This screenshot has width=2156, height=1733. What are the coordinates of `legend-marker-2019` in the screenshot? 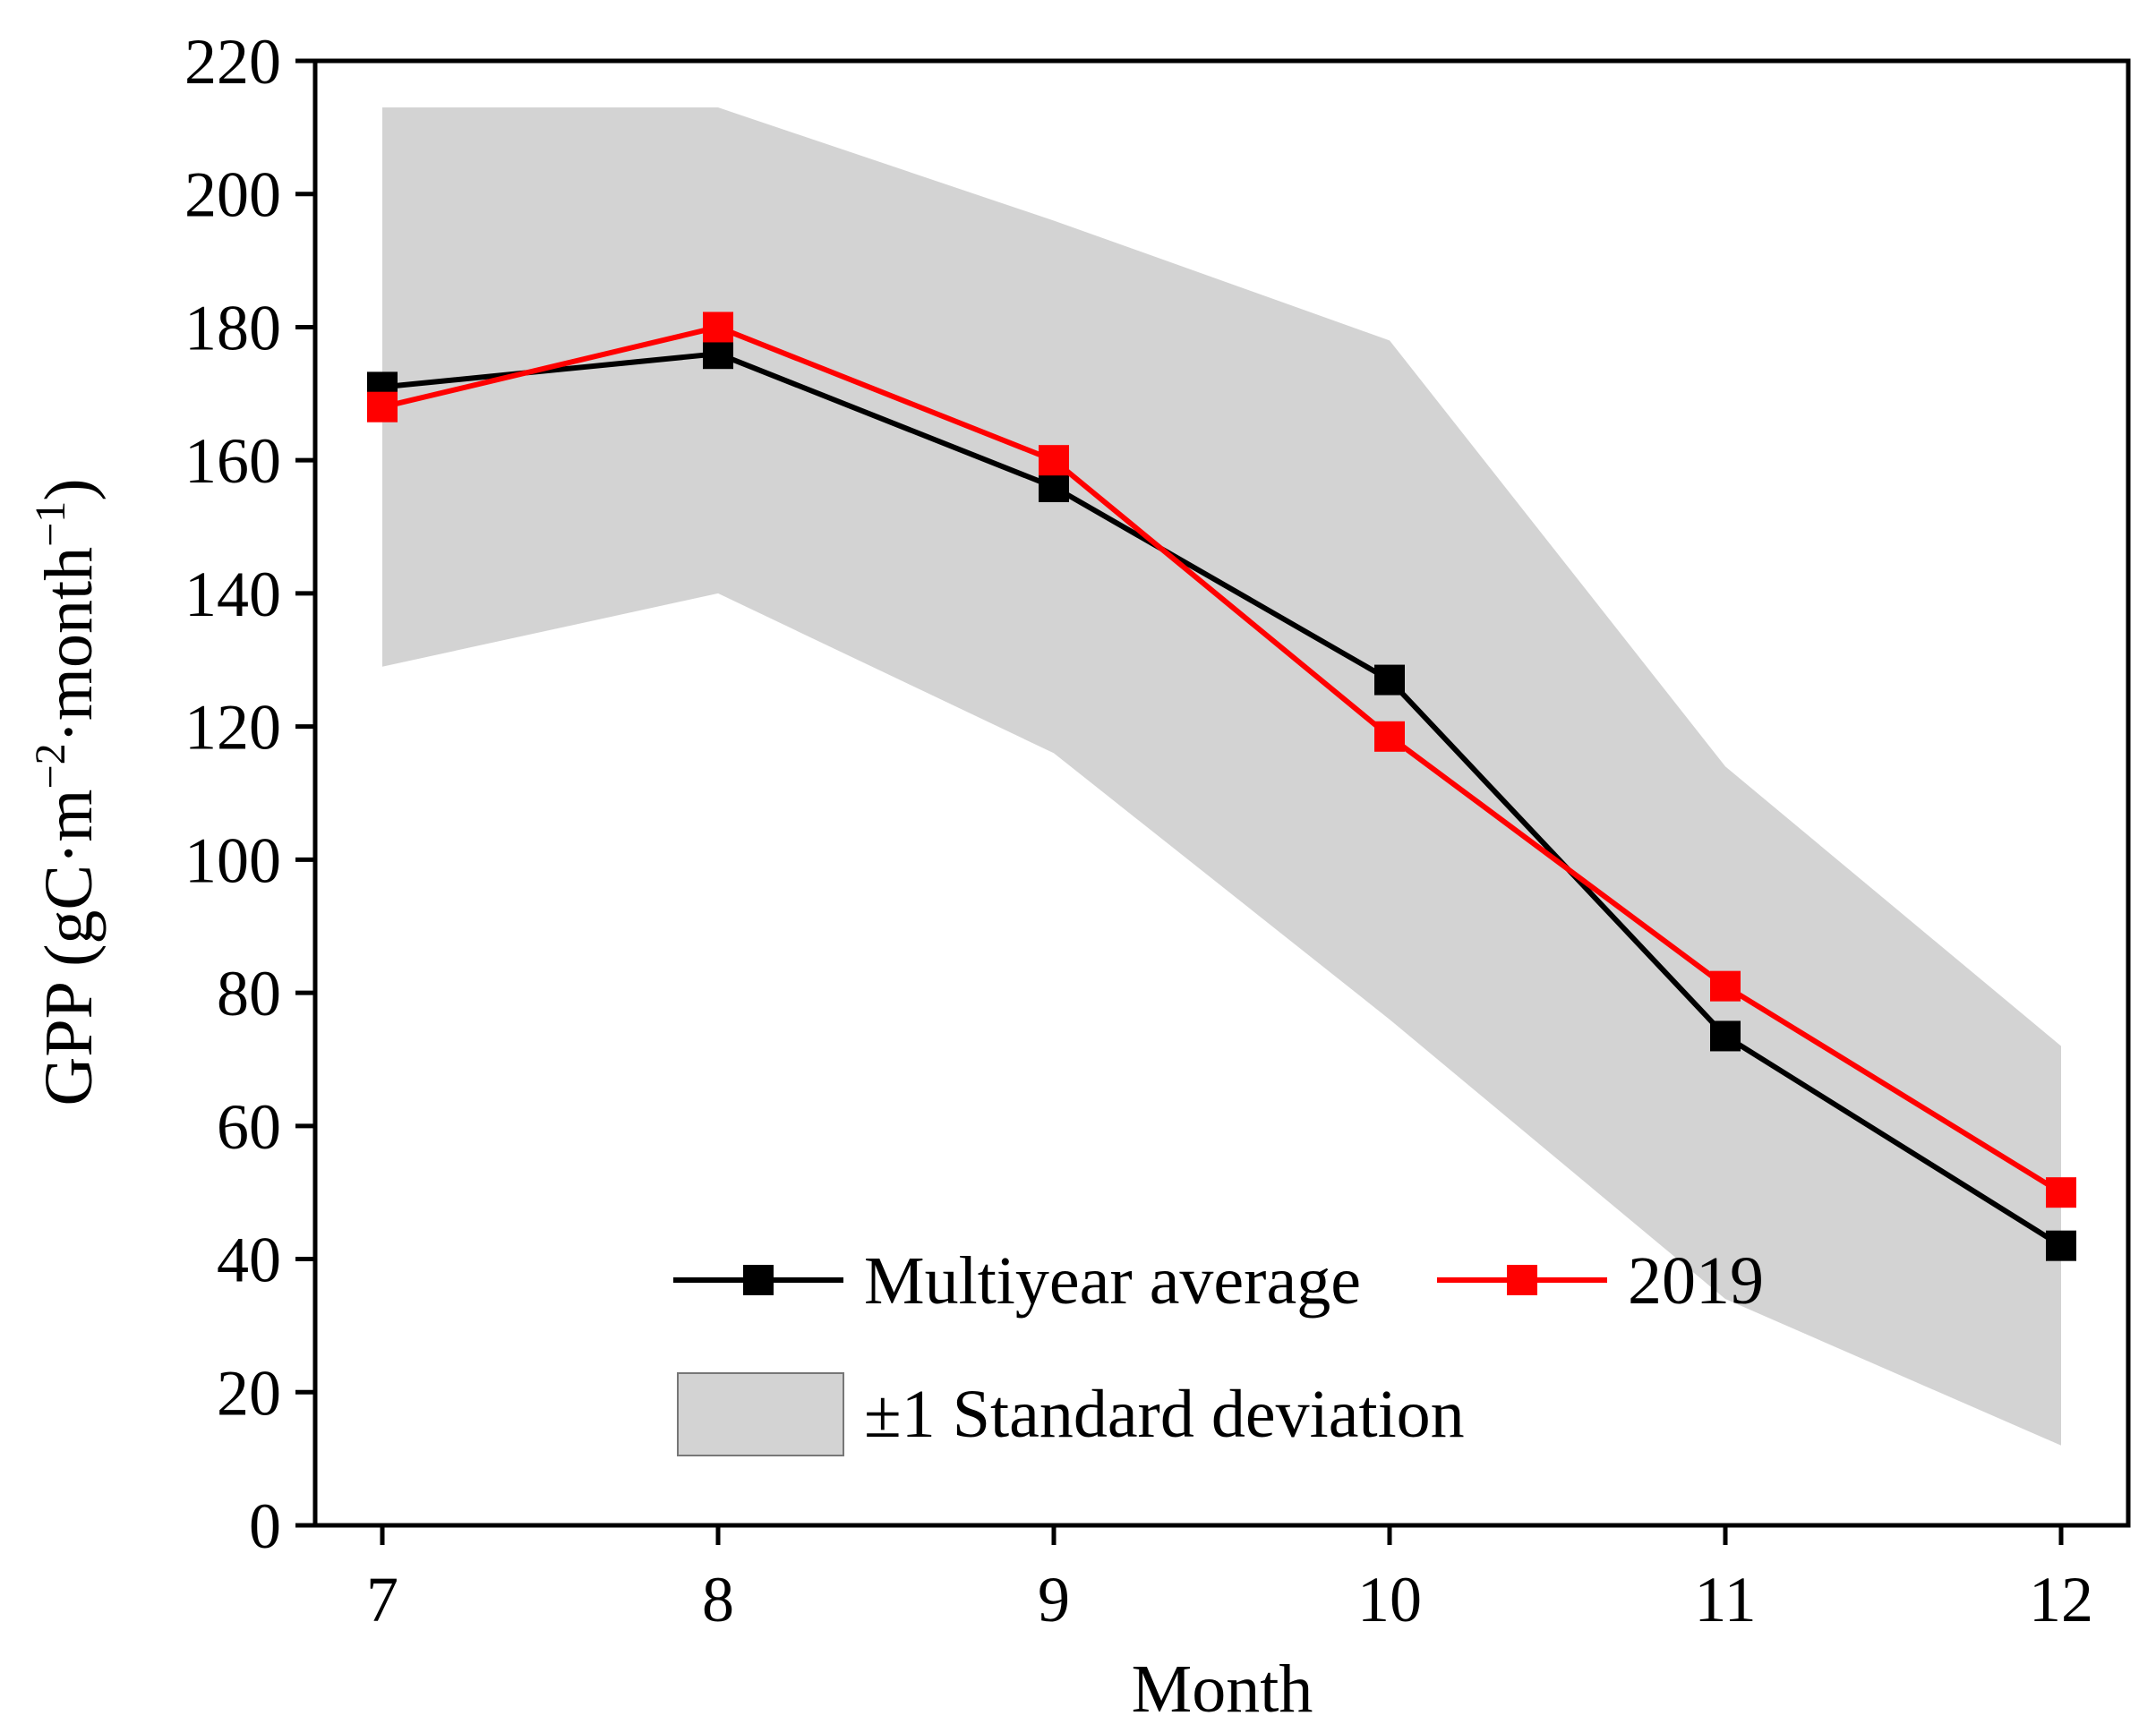 It's located at (1522, 1280).